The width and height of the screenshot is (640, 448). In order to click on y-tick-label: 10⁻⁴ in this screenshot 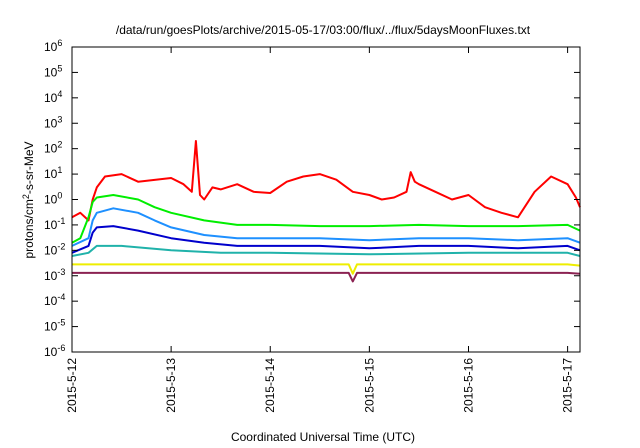, I will do `click(54, 300)`.